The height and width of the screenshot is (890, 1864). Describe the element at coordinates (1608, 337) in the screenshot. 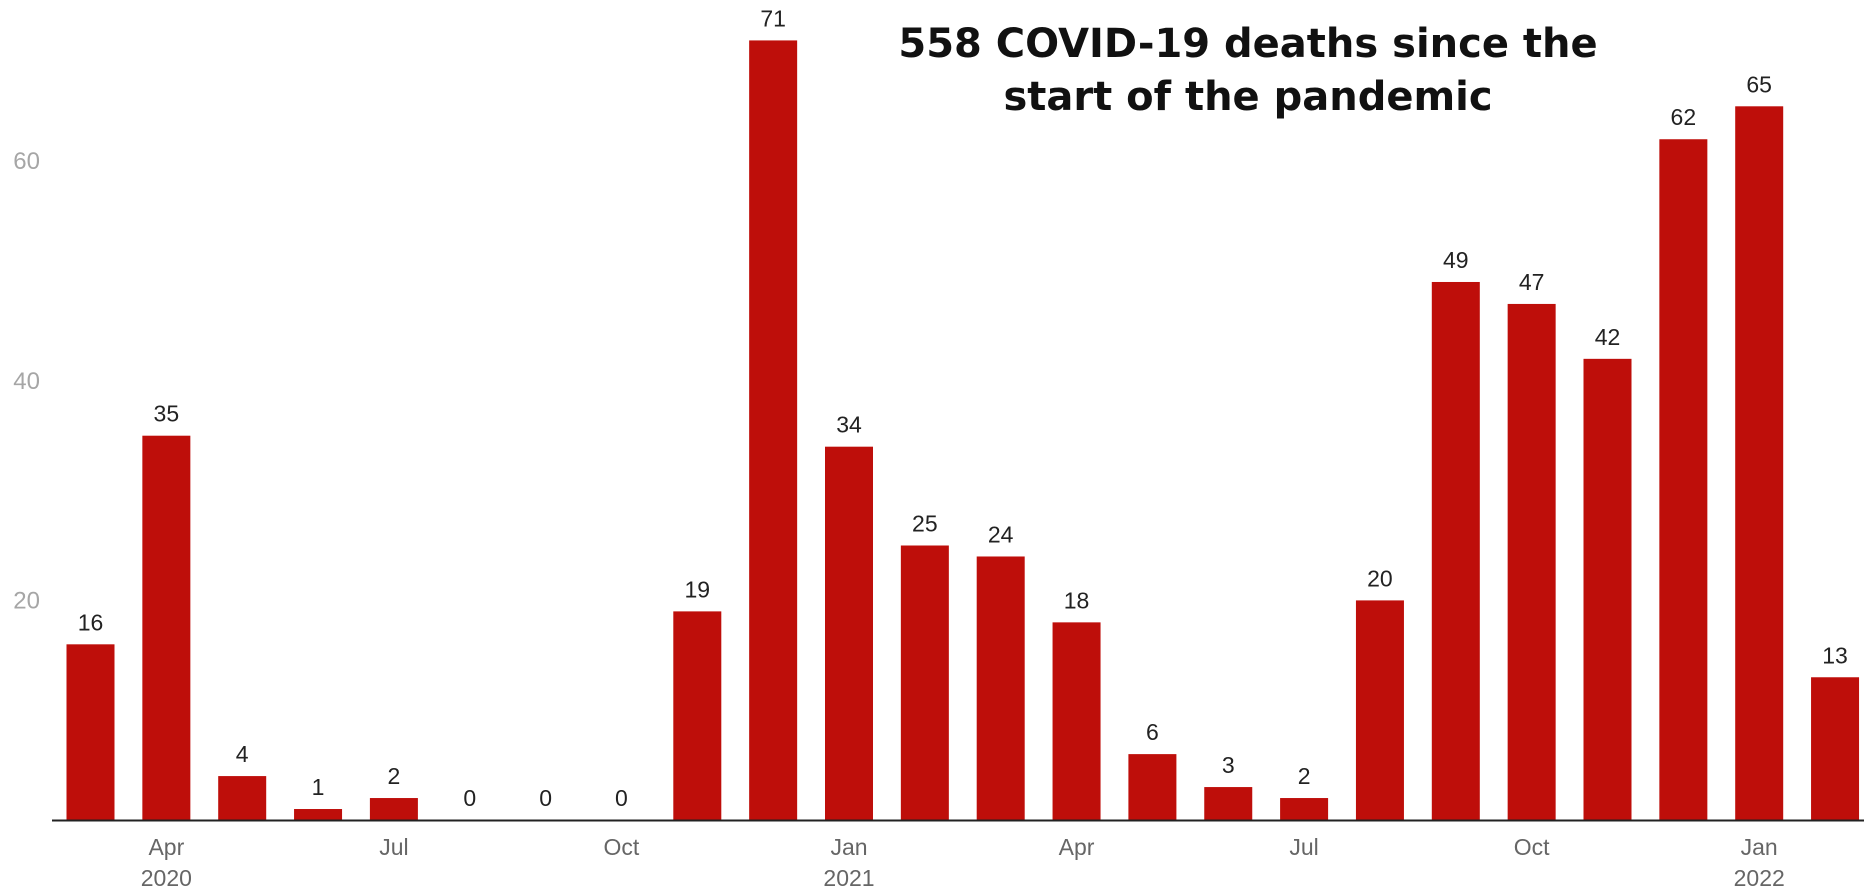

I see `data-label: 42` at that location.